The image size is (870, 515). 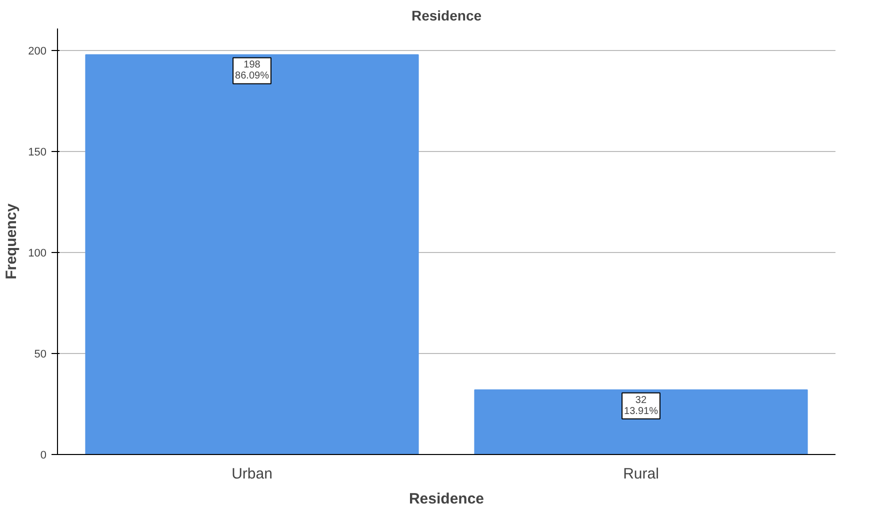 I want to click on y-tick-label: 50, so click(x=40, y=354).